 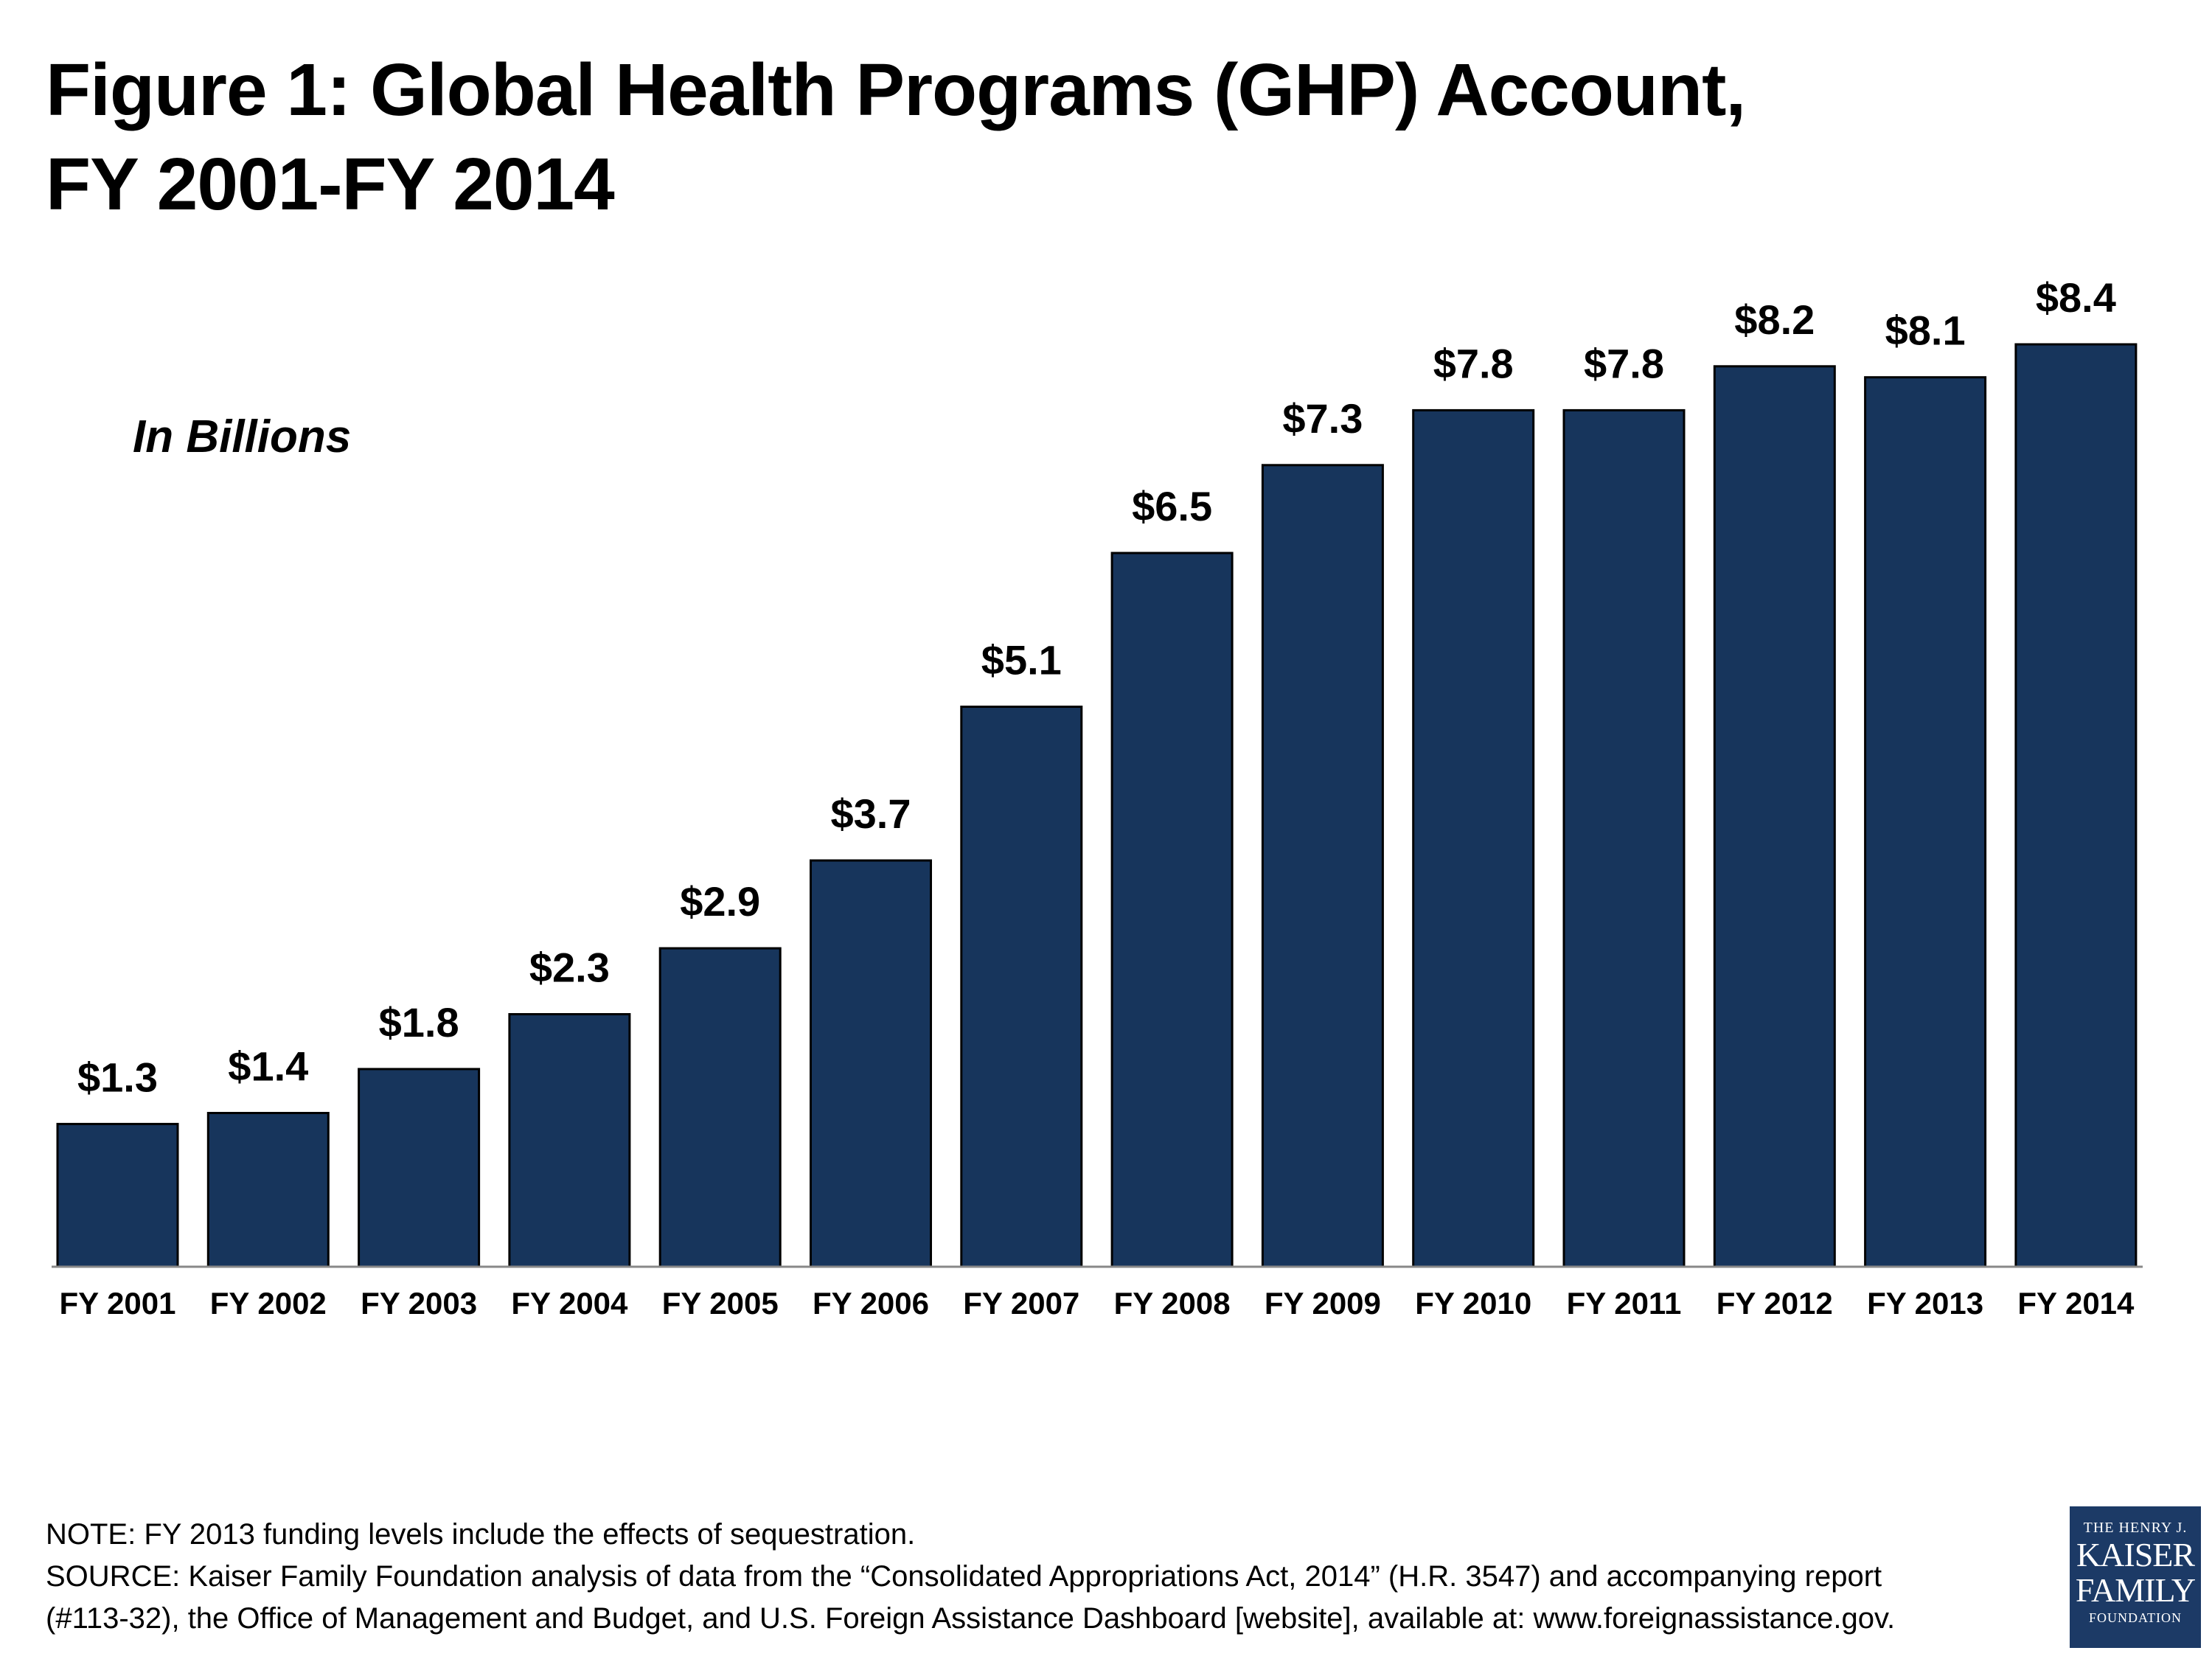 I want to click on bar-fy-2010, so click(x=1473, y=838).